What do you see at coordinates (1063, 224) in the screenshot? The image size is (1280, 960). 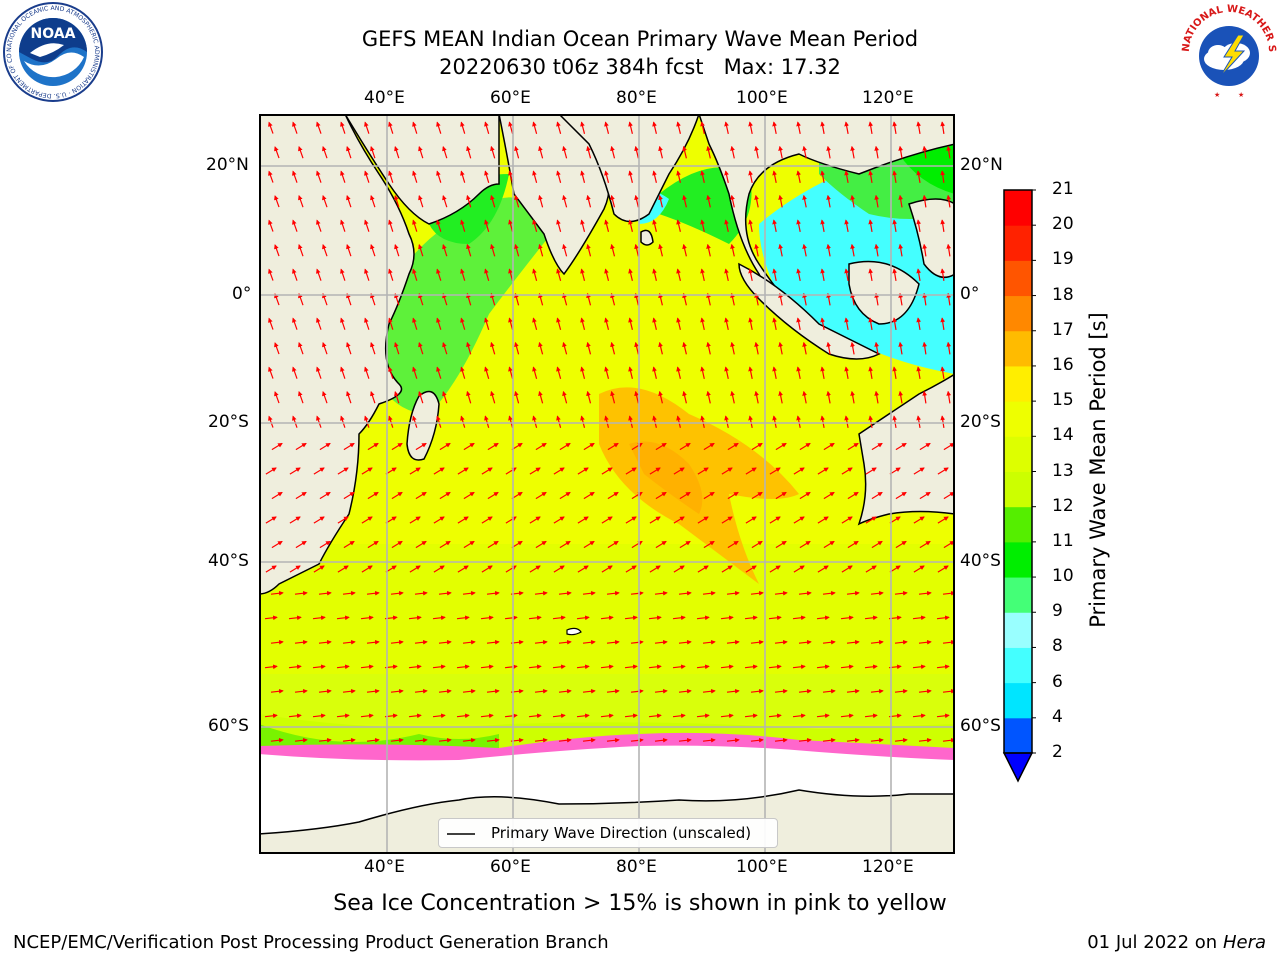 I see `colorbar-tick-label: 20` at bounding box center [1063, 224].